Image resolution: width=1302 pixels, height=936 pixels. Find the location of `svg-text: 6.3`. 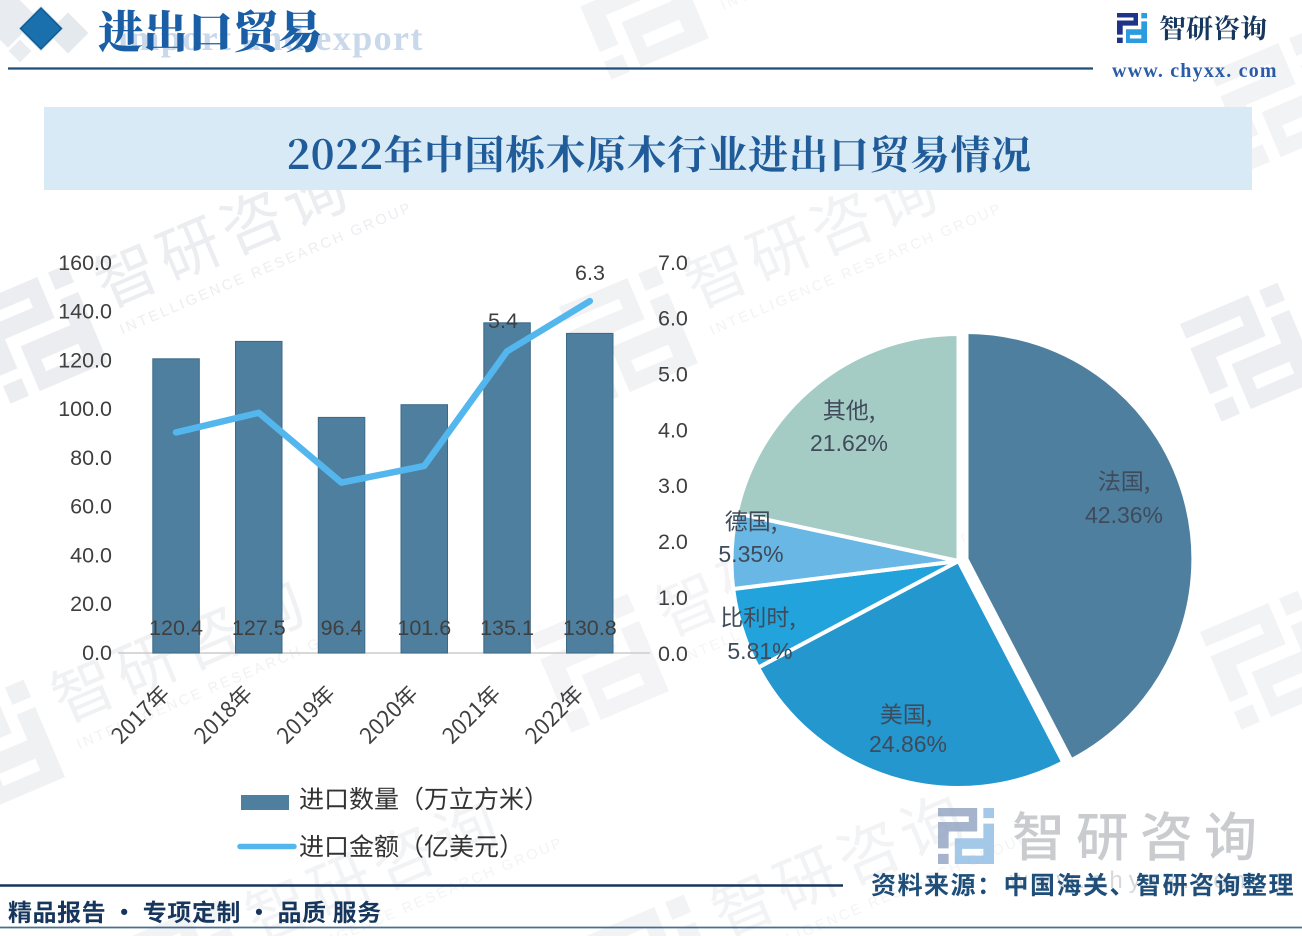

svg-text: 6.3 is located at coordinates (590, 273).